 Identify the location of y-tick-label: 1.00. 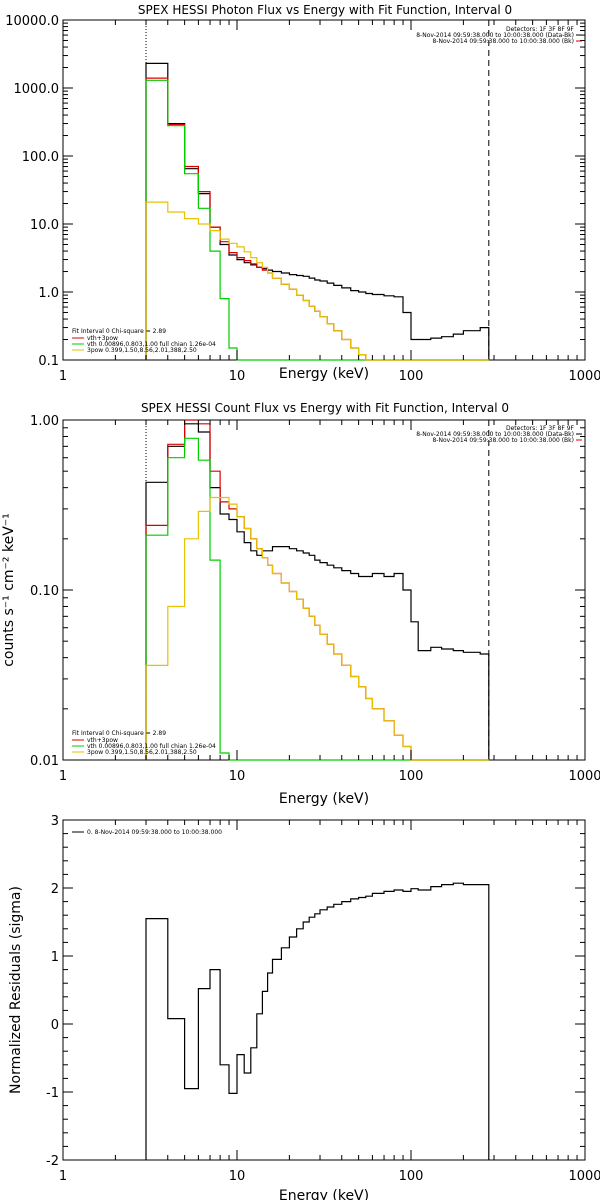
(44, 421).